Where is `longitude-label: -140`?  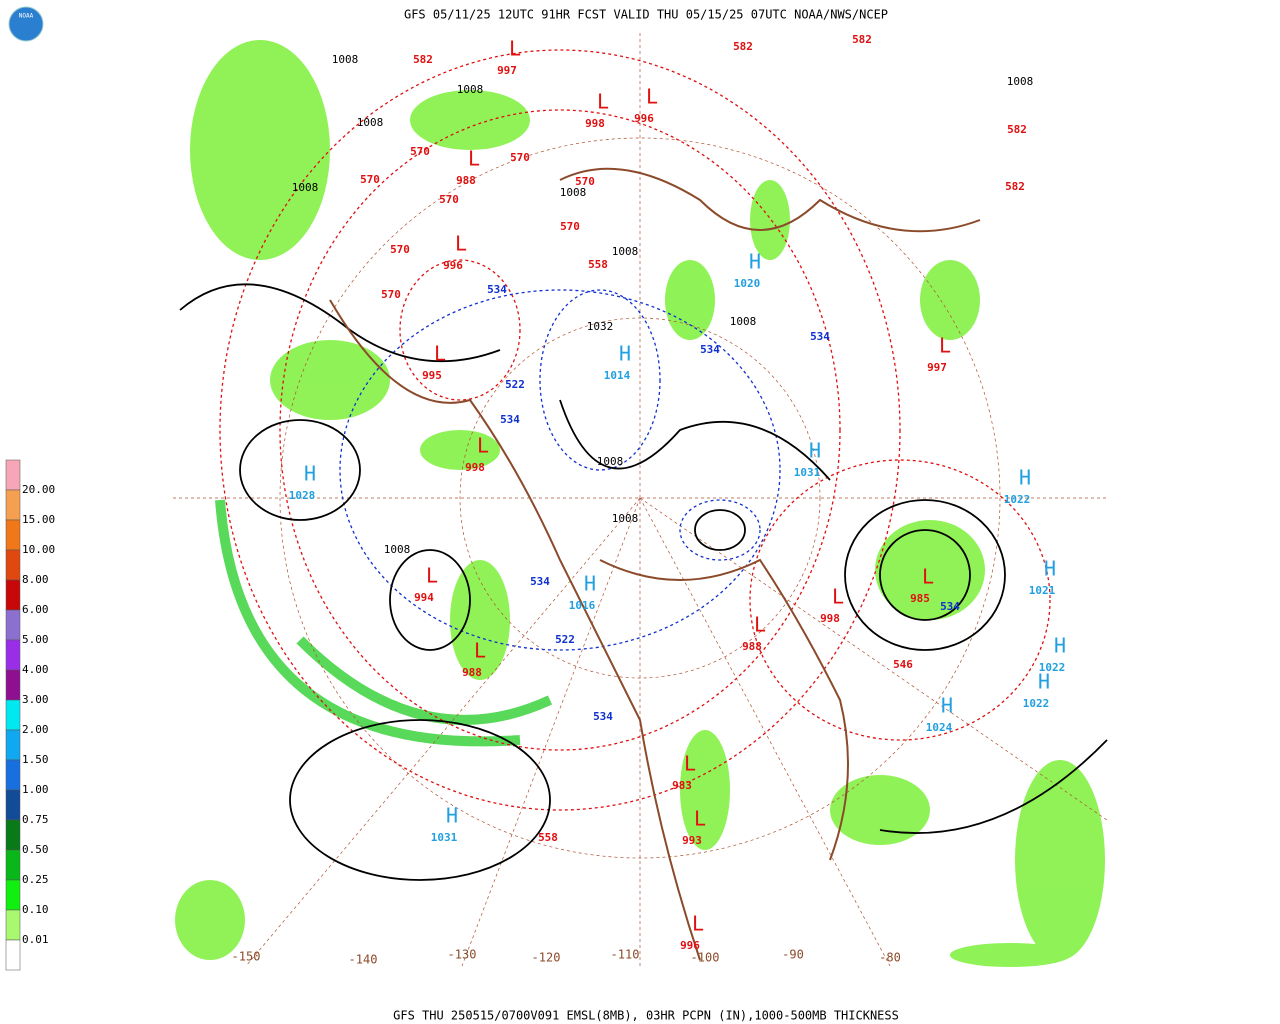
longitude-label: -140 is located at coordinates (363, 960).